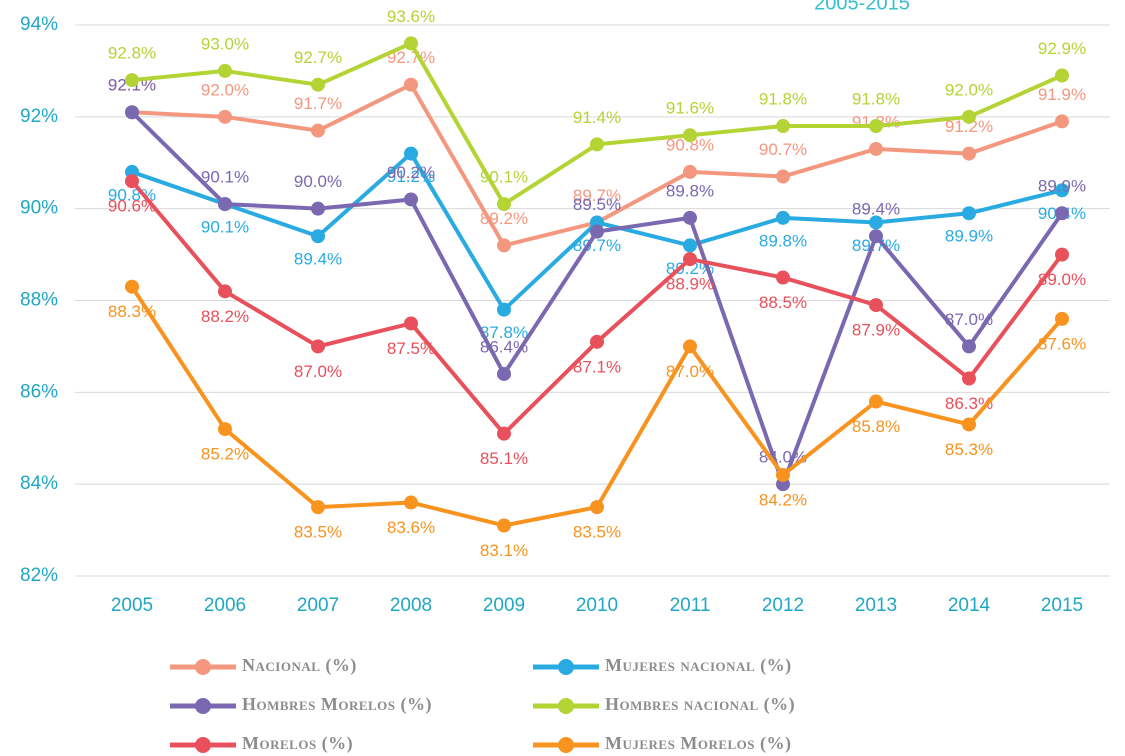 The width and height of the screenshot is (1125, 756). Describe the element at coordinates (39, 24) in the screenshot. I see `y-tick-label: 94%` at that location.